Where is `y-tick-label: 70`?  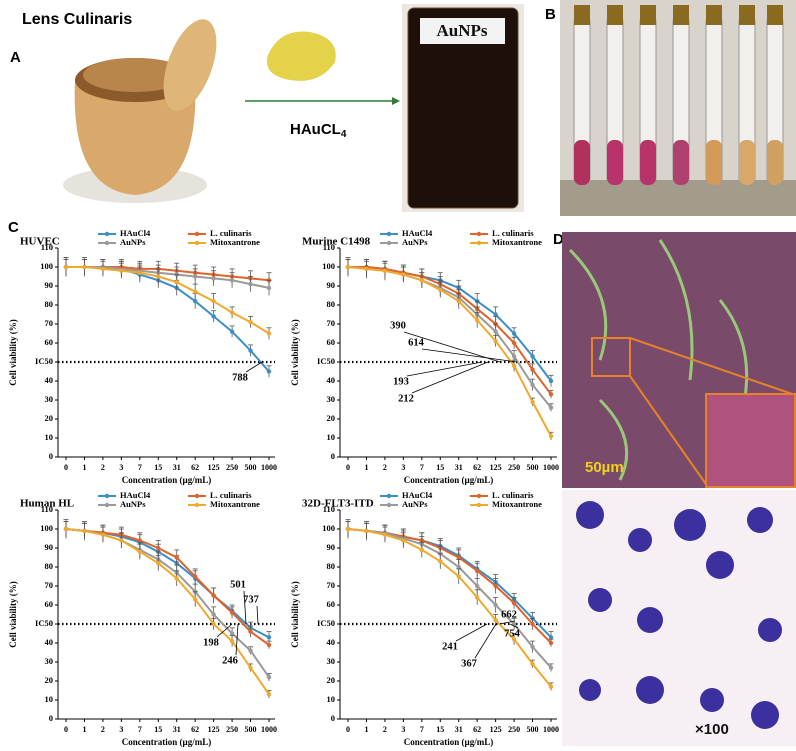 y-tick-label: 70 is located at coordinates (331, 323).